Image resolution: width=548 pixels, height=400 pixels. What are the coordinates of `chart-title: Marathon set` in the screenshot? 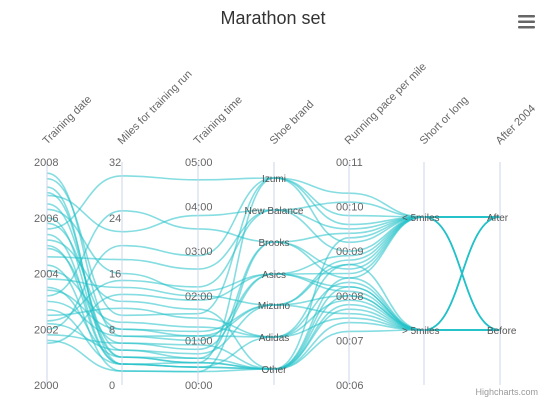 It's located at (272, 18).